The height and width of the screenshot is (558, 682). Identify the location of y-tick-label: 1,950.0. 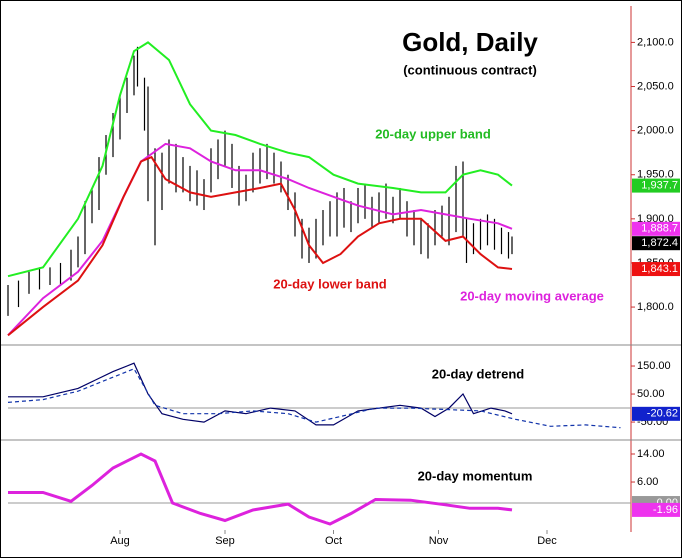
(655, 175).